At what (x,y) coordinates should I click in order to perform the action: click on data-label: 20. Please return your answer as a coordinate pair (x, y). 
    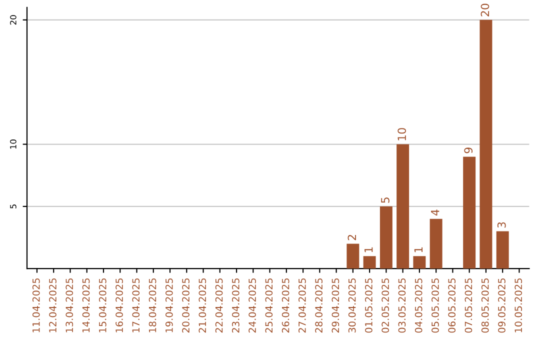
    Looking at the image, I should click on (485, 10).